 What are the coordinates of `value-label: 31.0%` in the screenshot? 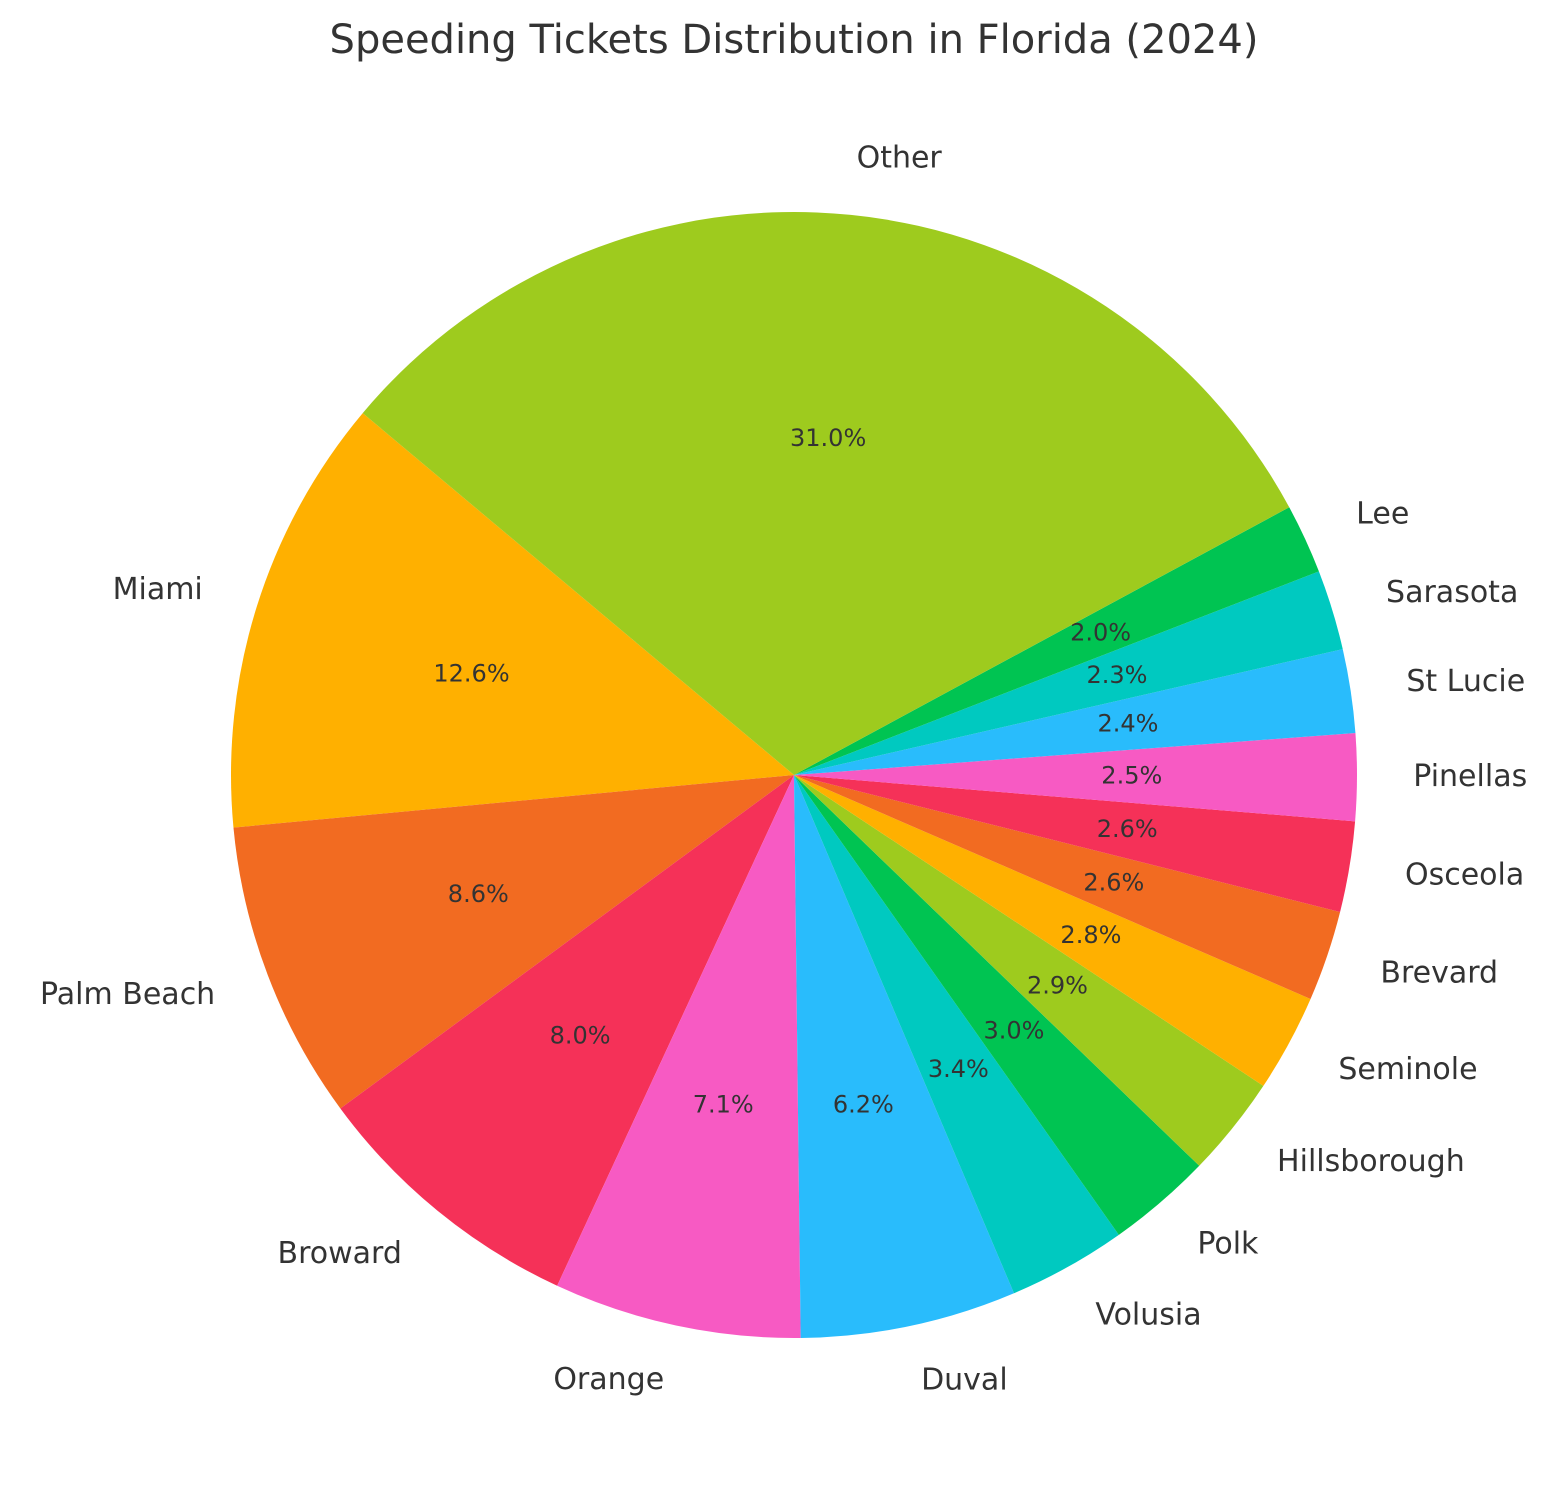 It's located at (828, 438).